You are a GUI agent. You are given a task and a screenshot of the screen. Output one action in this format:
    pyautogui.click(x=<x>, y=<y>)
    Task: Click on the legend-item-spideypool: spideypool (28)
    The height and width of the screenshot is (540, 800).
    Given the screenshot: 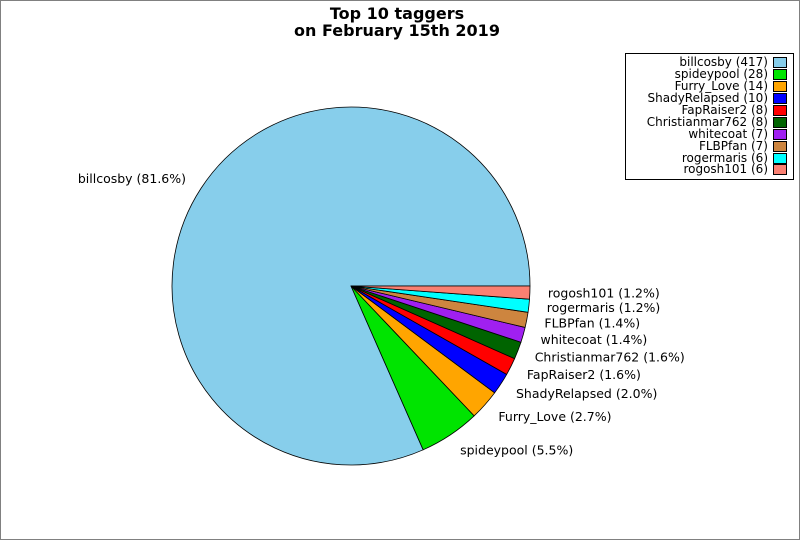 What is the action you would take?
    pyautogui.click(x=708, y=74)
    